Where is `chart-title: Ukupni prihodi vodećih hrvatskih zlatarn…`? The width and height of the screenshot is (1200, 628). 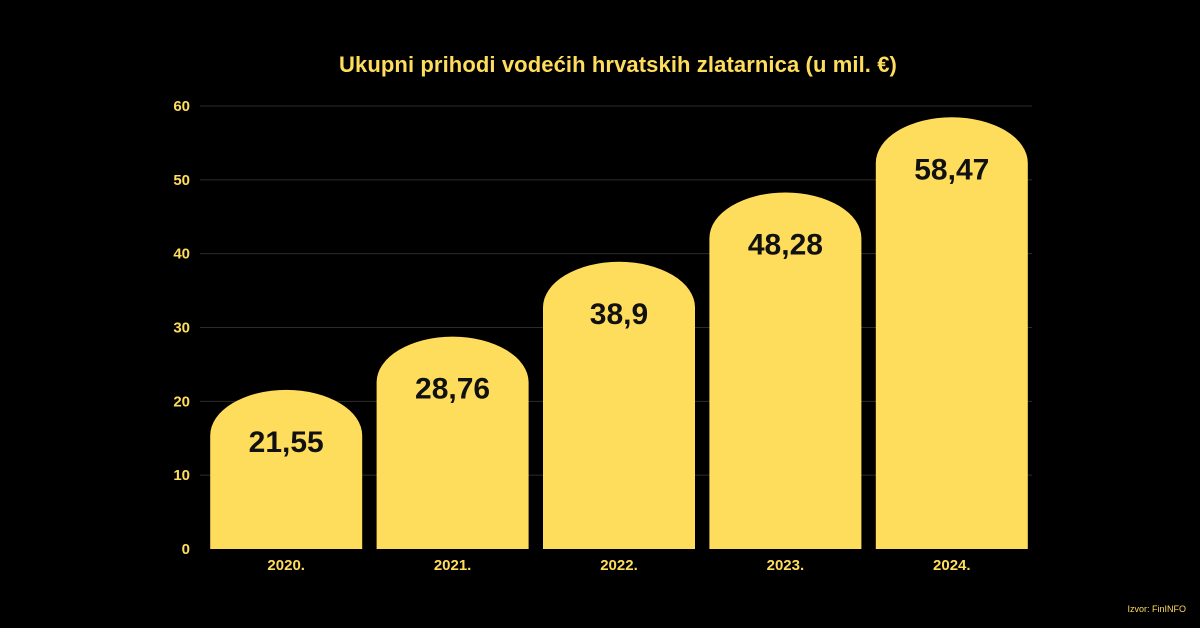
chart-title: Ukupni prihodi vodećih hrvatskih zlatarn… is located at coordinates (618, 64).